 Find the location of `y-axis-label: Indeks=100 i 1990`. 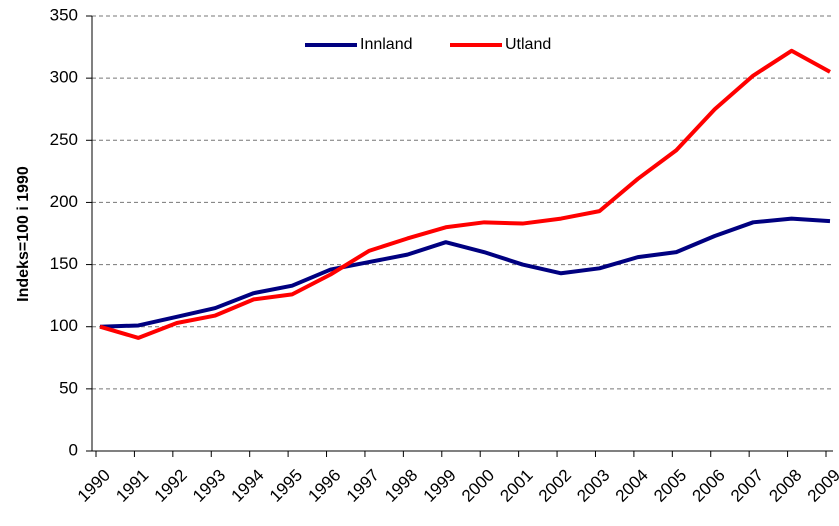

y-axis-label: Indeks=100 i 1990 is located at coordinates (23, 234).